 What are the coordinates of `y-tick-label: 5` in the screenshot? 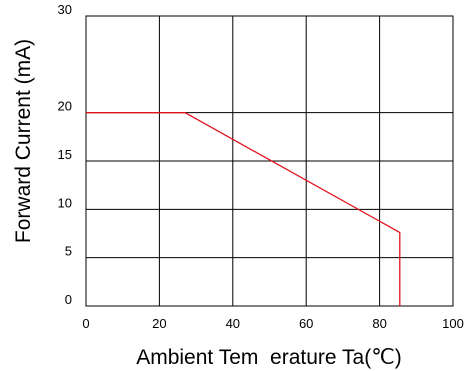 It's located at (68, 251).